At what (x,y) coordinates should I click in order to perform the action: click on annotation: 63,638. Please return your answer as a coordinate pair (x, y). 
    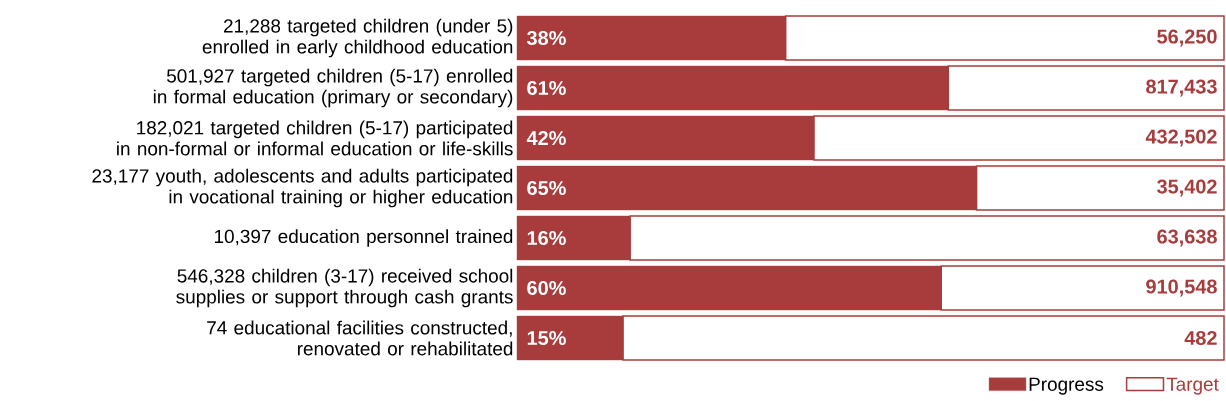
    Looking at the image, I should click on (1187, 238).